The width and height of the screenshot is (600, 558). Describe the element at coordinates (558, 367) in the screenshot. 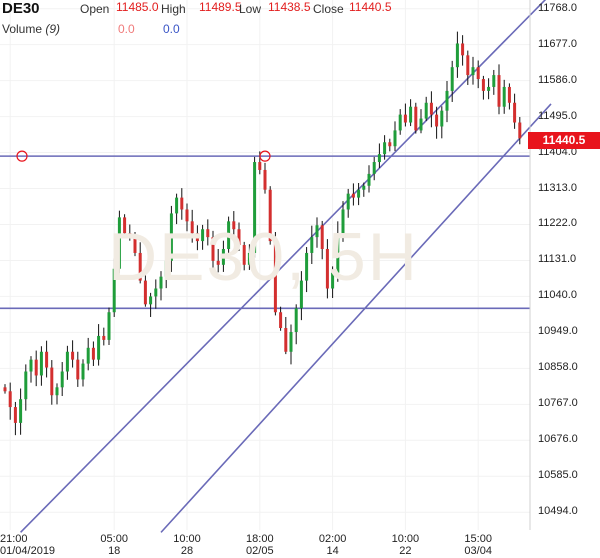

I see `y-tick-label: 10858.0` at that location.